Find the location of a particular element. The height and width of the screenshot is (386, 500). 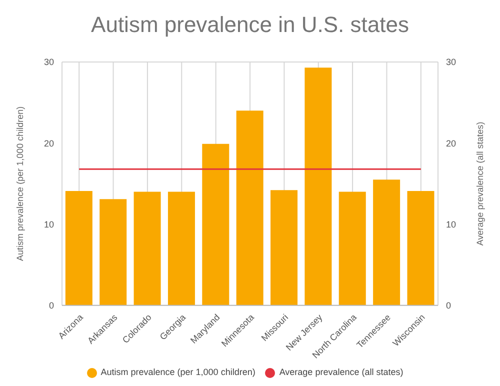

y2-tick-label: 10 is located at coordinates (451, 224).